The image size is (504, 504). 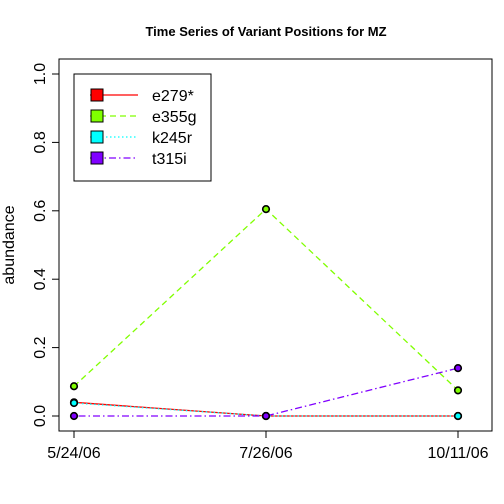 What do you see at coordinates (40, 211) in the screenshot?
I see `y-tick-label: 0.6` at bounding box center [40, 211].